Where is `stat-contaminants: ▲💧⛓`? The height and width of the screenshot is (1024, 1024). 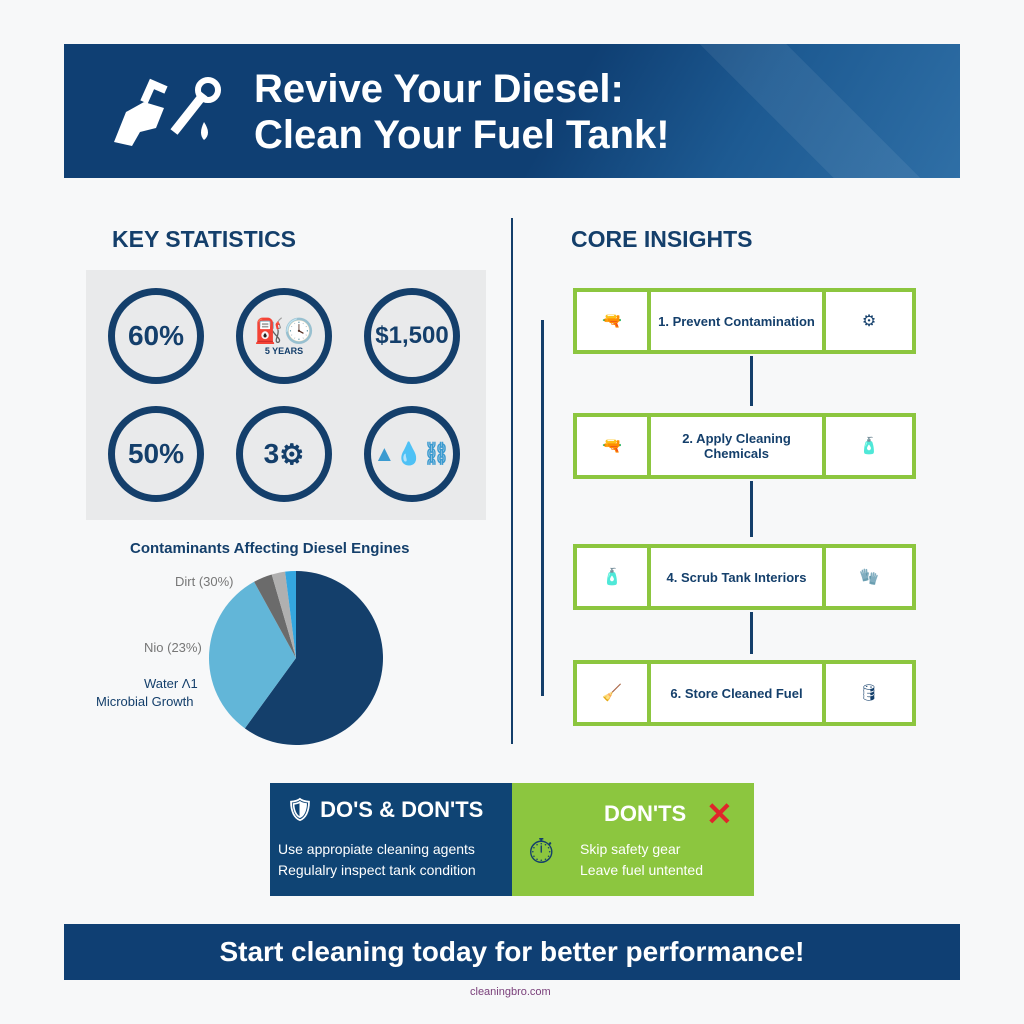 stat-contaminants: ▲💧⛓ is located at coordinates (412, 454).